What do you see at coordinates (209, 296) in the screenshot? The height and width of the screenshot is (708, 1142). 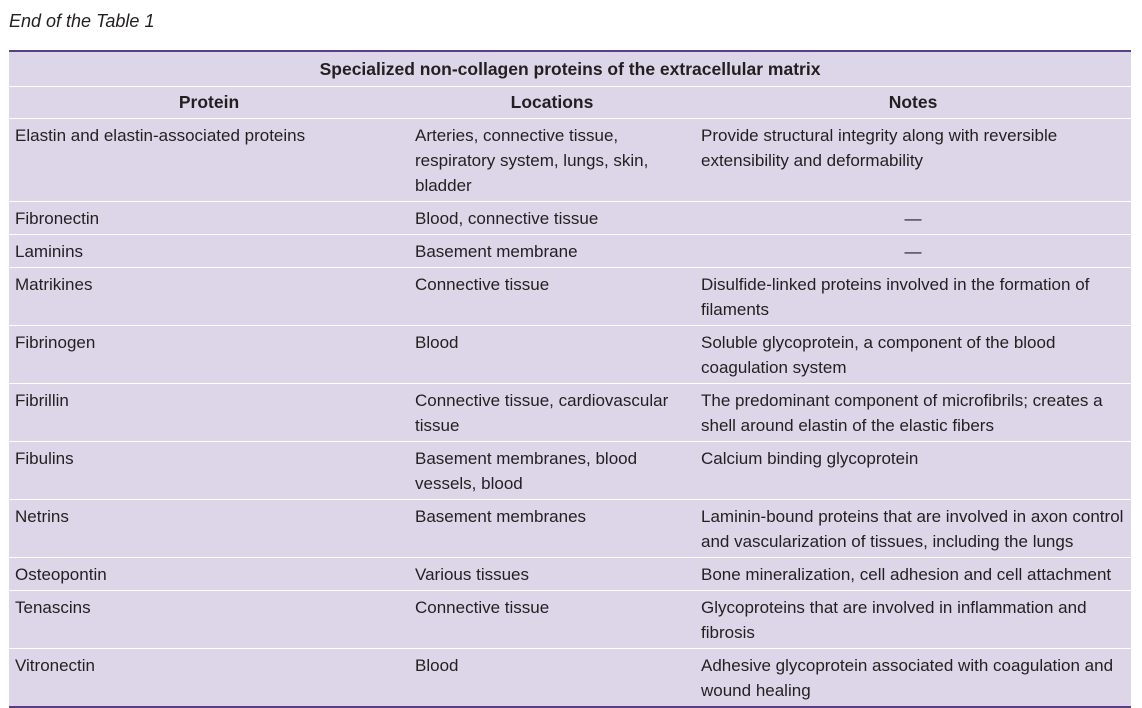 I see `protein-cell: Matrikines` at bounding box center [209, 296].